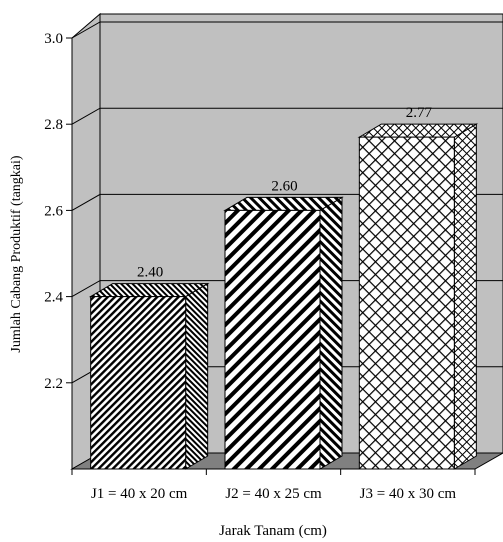  I want to click on y-tick-label: 2.4, so click(53, 298).